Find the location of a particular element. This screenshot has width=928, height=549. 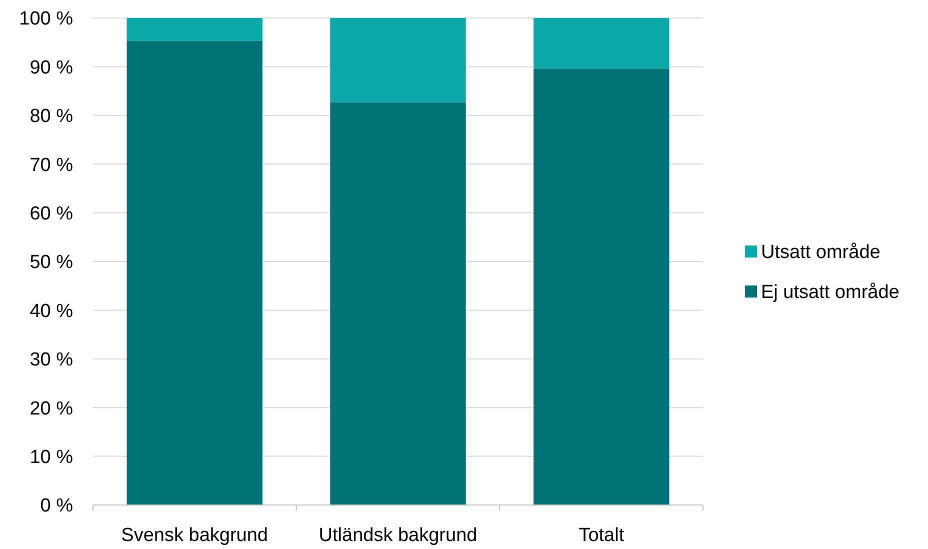

x-tick-label: Totalt is located at coordinates (601, 535).